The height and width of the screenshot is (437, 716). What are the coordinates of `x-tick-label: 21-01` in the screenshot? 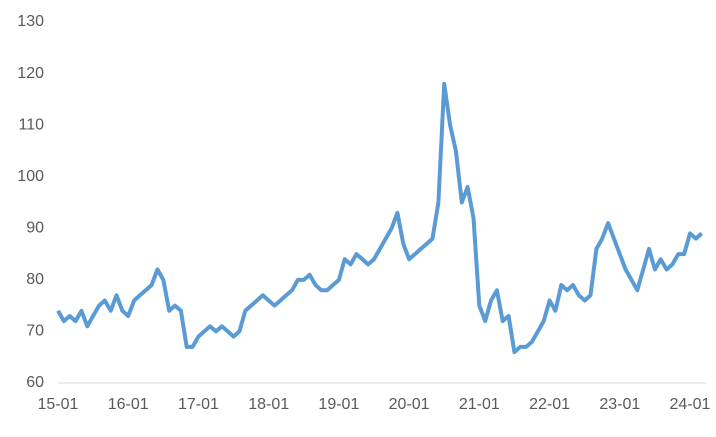 It's located at (479, 404).